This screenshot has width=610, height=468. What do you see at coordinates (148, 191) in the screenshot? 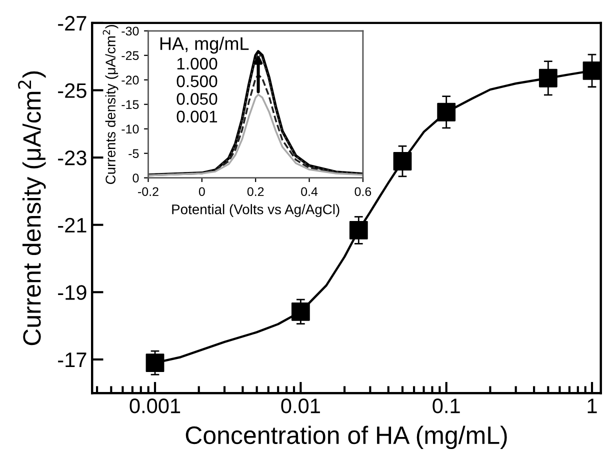
I see `x-tick-label: -0.2` at bounding box center [148, 191].